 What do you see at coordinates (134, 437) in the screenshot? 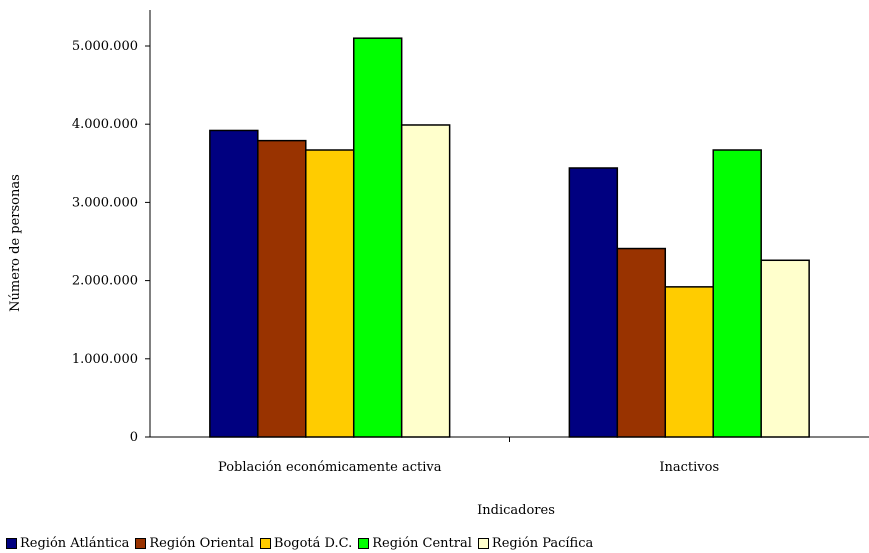
I see `y-tick-label: 0` at bounding box center [134, 437].